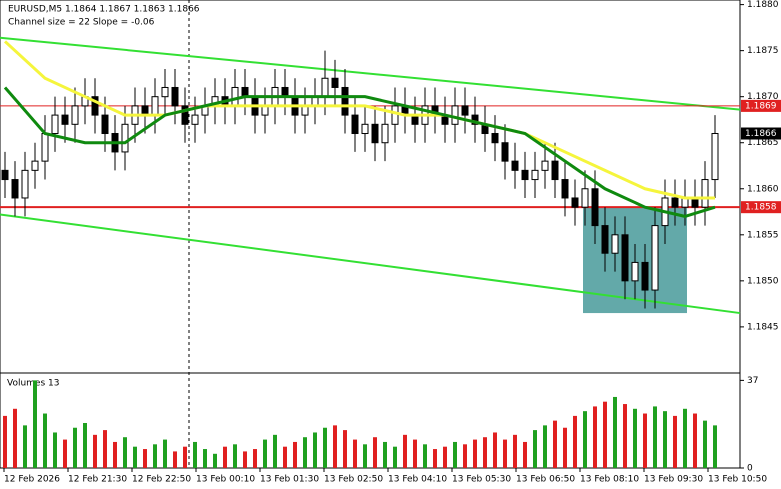  I want to click on y-tick-label: 1.1875, so click(763, 51).